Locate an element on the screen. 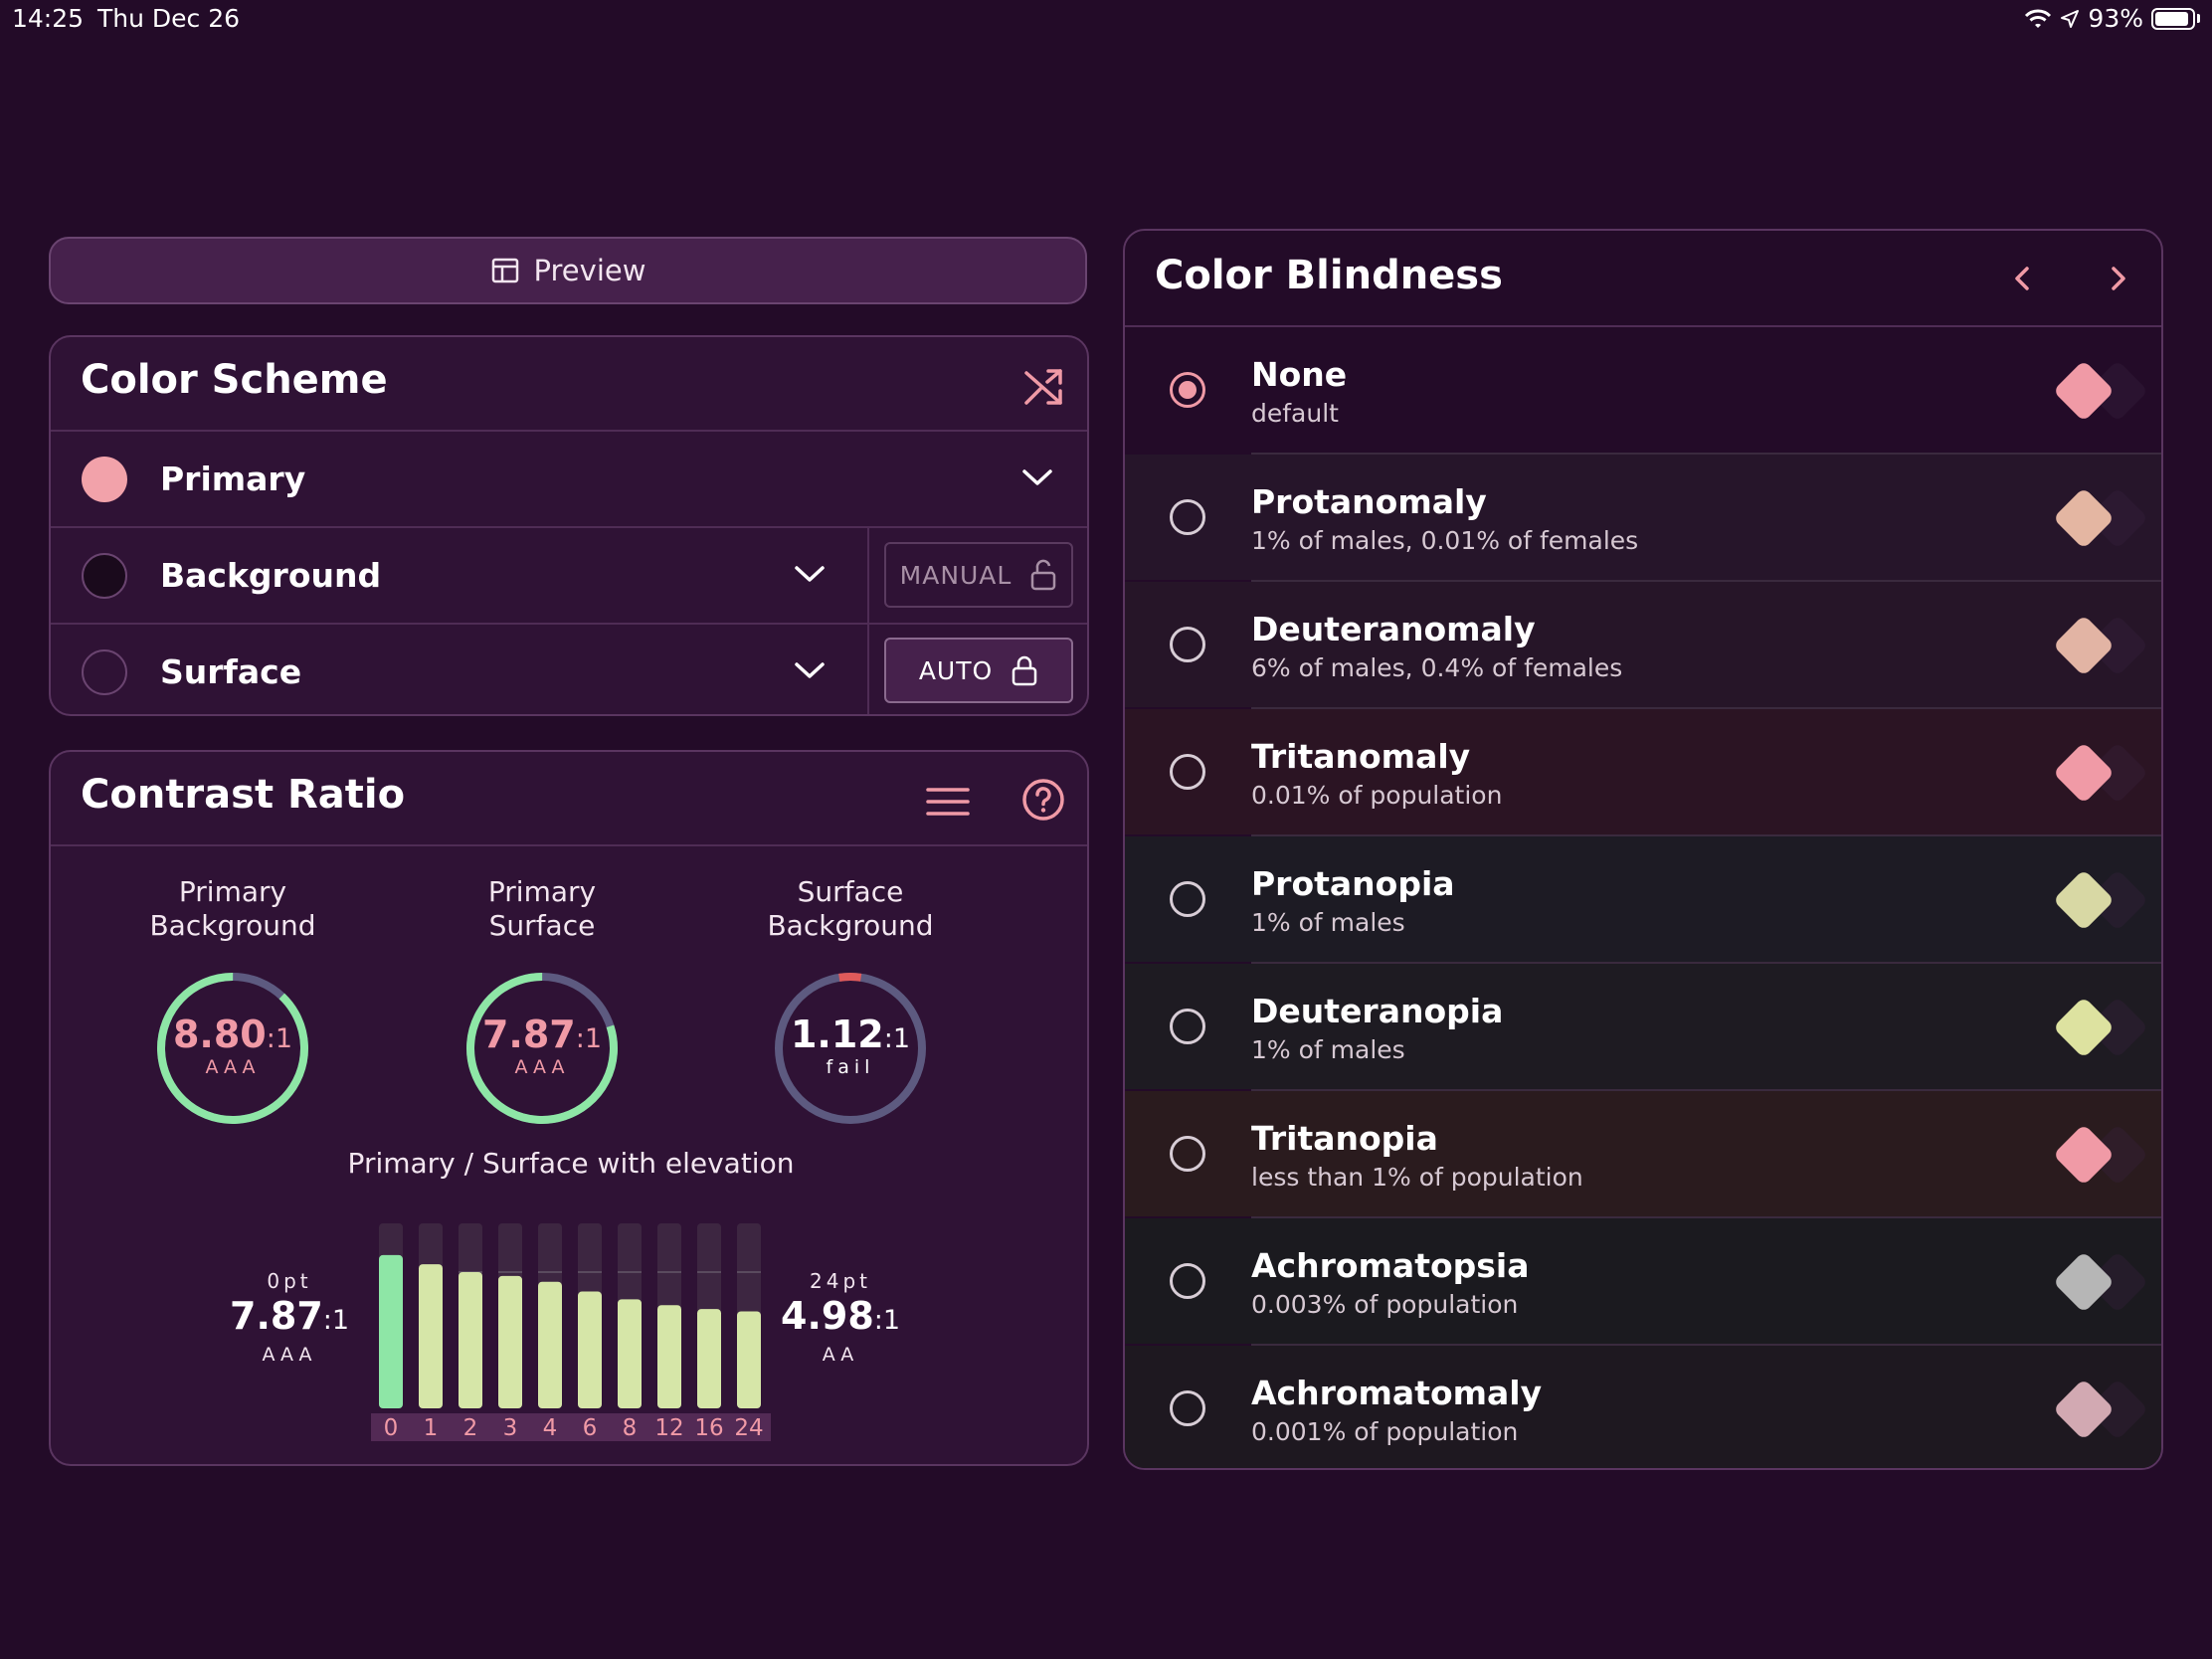 The width and height of the screenshot is (2212, 1659). bar-label: 3 is located at coordinates (510, 1428).